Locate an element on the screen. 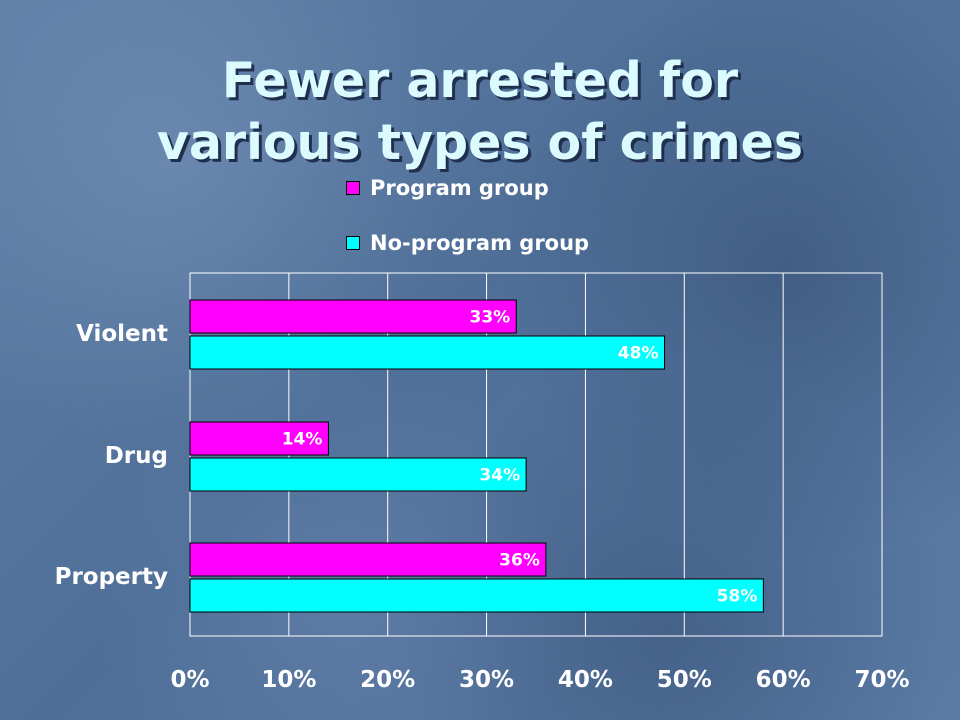 The height and width of the screenshot is (720, 960). legend-label-no-program-group: No-program group is located at coordinates (480, 243).